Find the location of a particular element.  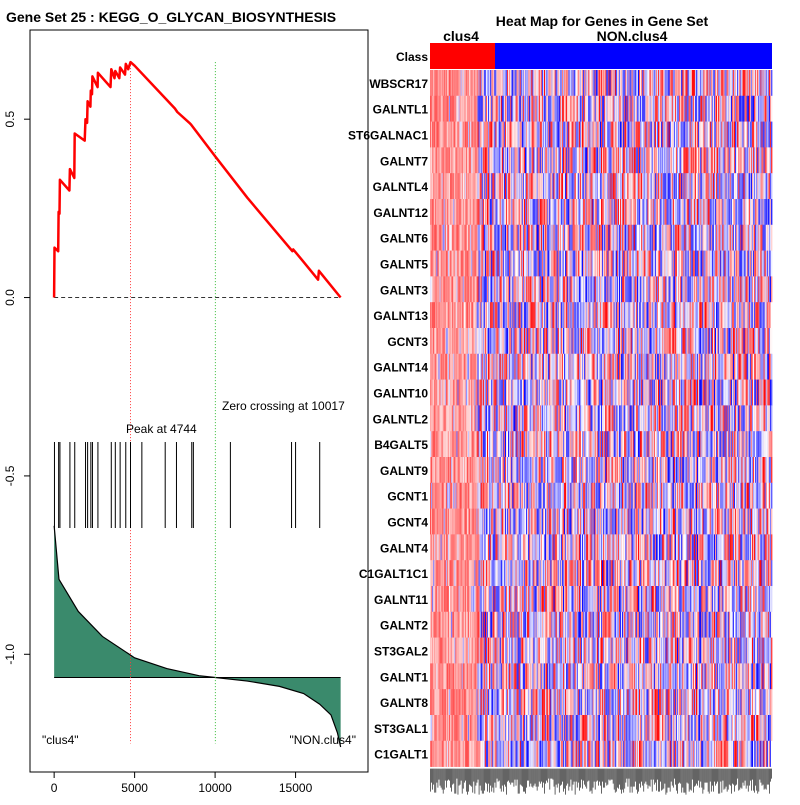

class-name-clus4: clus4 is located at coordinates (461, 36).